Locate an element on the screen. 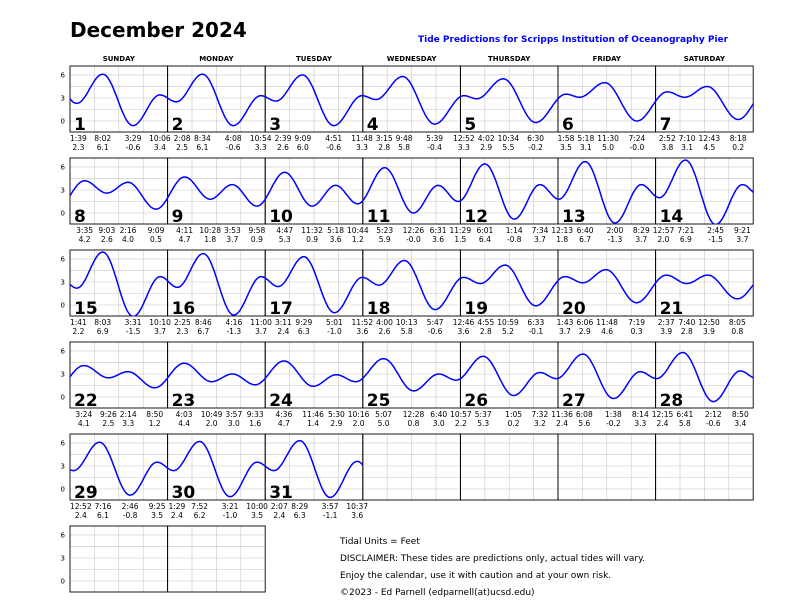 This screenshot has height=602, width=800. tide-time: 7:16 is located at coordinates (103, 506).